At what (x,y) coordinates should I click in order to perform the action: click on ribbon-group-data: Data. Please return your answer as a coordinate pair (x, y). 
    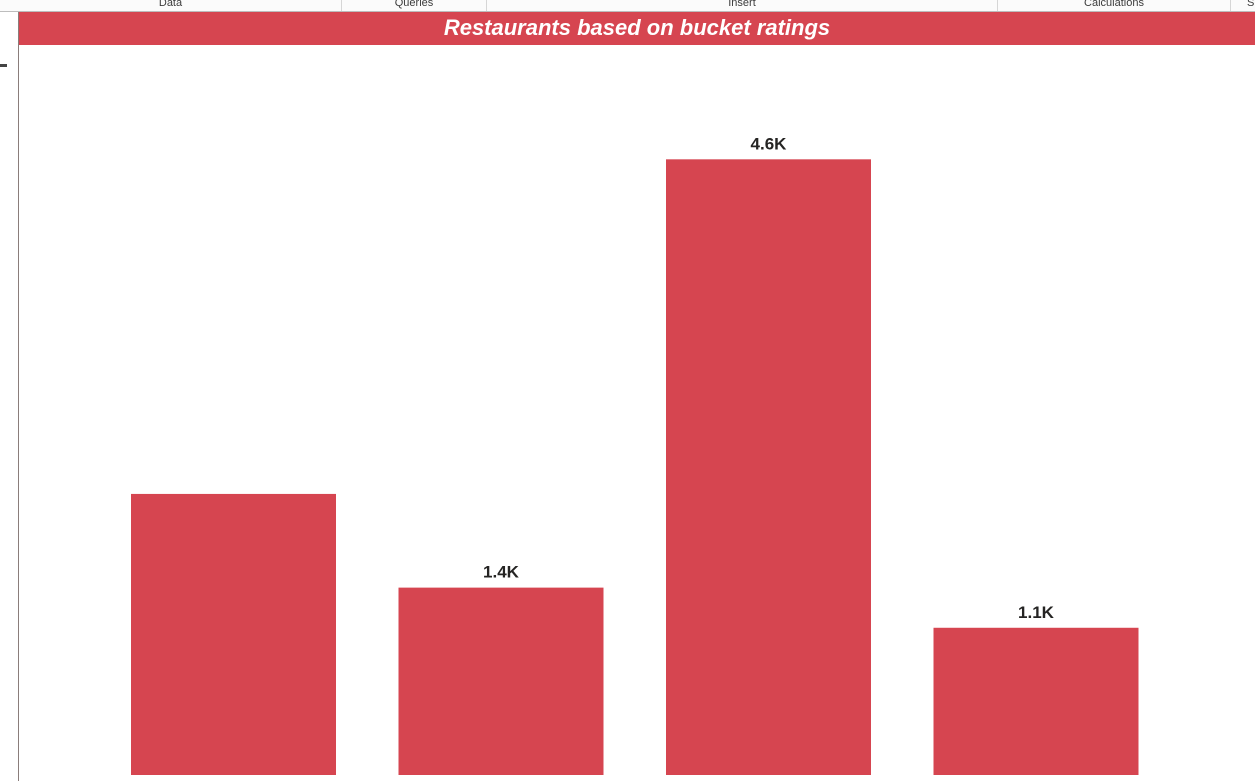
    Looking at the image, I should click on (171, 5).